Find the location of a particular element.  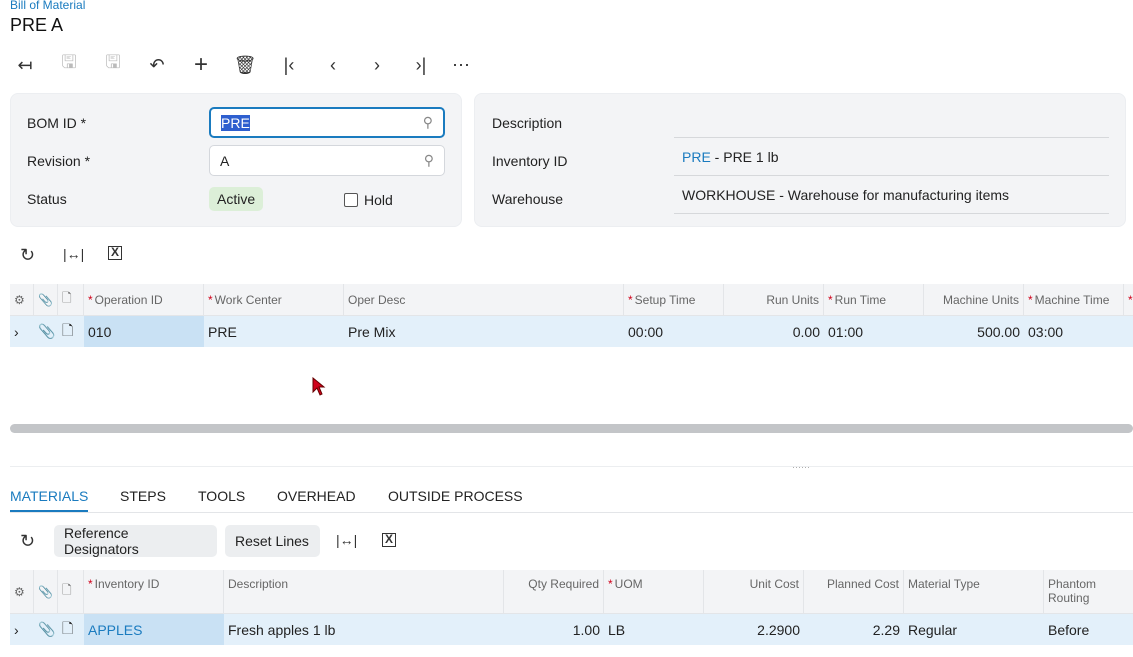

page-title: PRE A is located at coordinates (37, 25).